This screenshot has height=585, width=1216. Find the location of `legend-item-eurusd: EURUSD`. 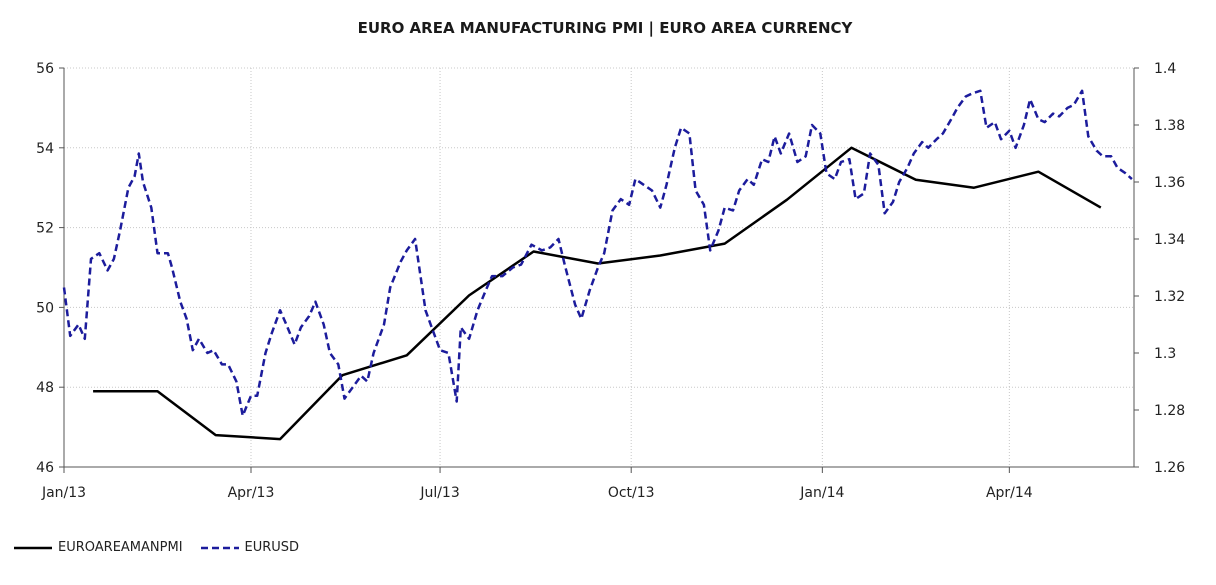

legend-item-eurusd: EURUSD is located at coordinates (250, 547).